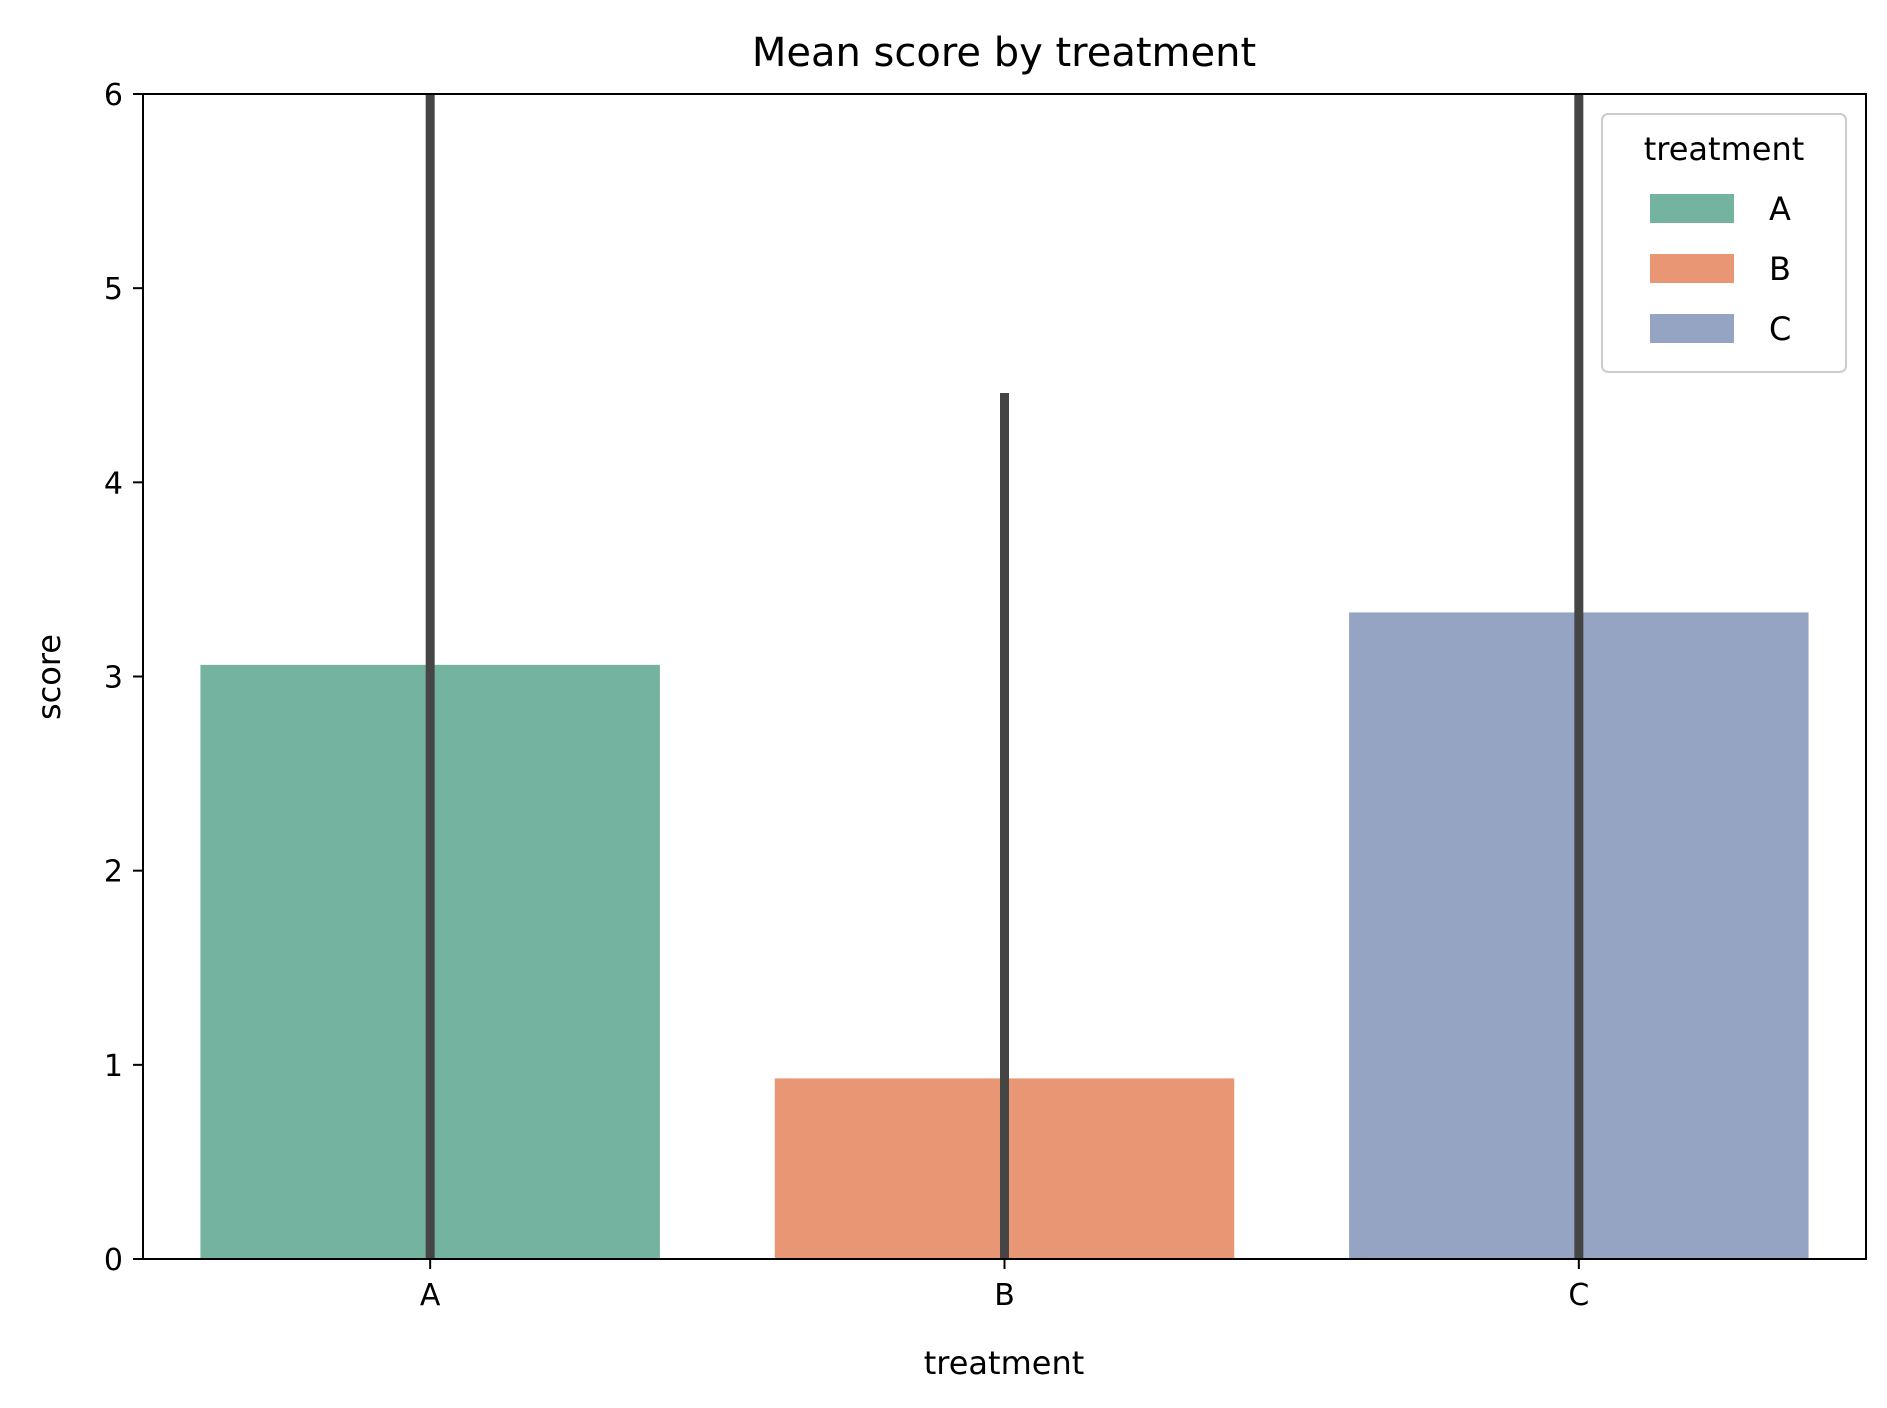  Describe the element at coordinates (1004, 53) in the screenshot. I see `chart-title: Mean score by treatment` at that location.